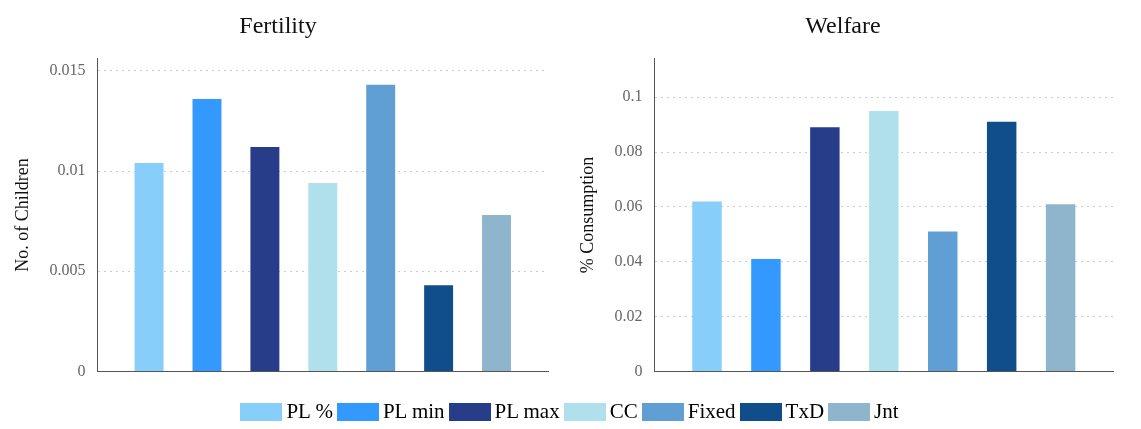  What do you see at coordinates (628, 260) in the screenshot?
I see `y-tick-label: 0.04` at bounding box center [628, 260].